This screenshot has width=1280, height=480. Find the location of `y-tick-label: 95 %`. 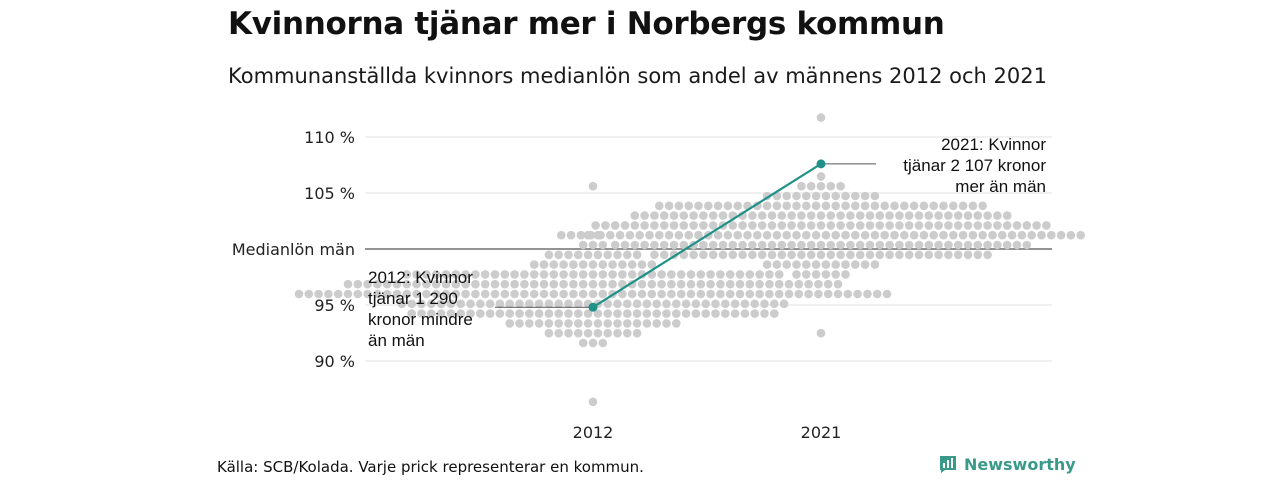

y-tick-label: 95 % is located at coordinates (334, 305).